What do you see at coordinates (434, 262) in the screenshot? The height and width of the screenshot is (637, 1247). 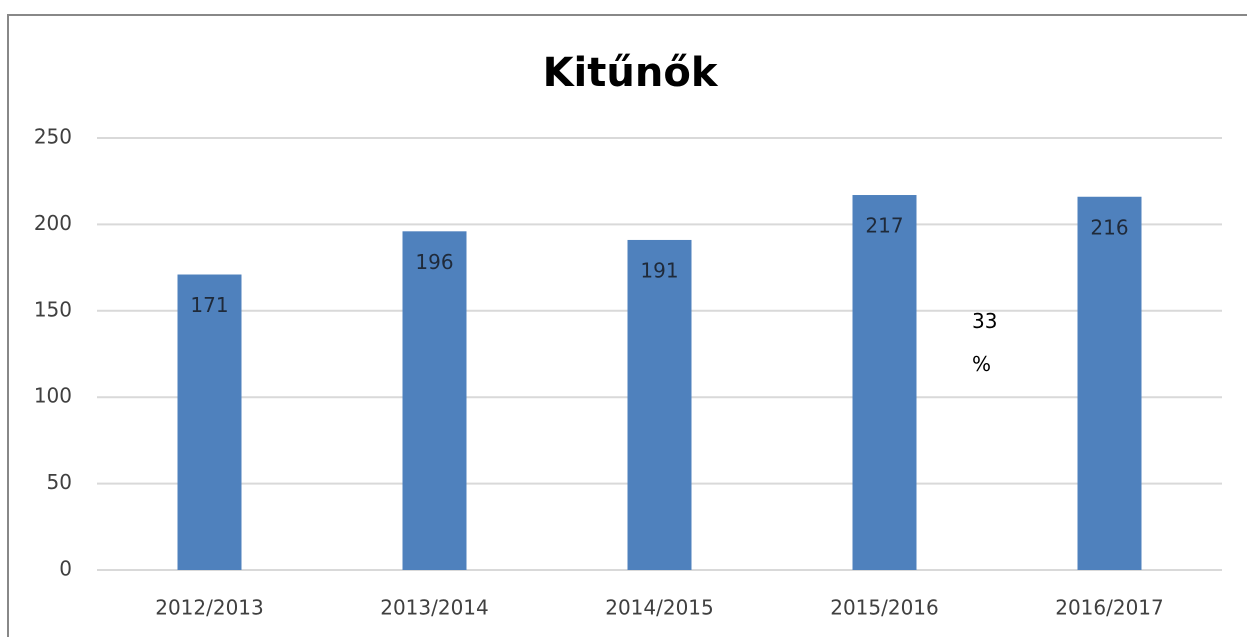 I see `data-label: 196` at bounding box center [434, 262].